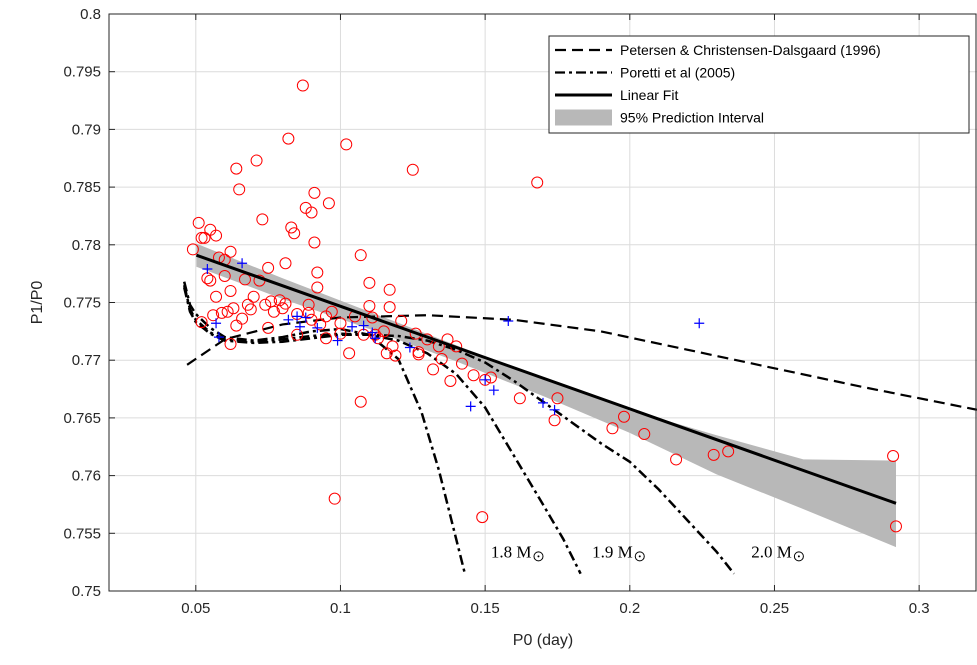  I want to click on legend-label: Poretti et al (2005), so click(677, 73).